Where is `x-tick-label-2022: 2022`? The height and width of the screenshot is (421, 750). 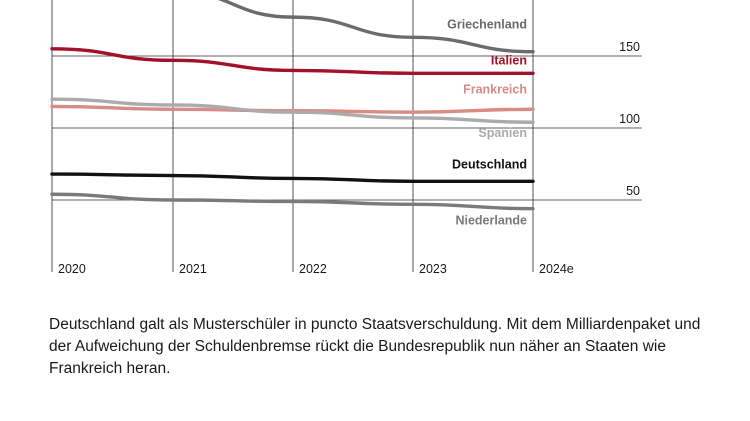 x-tick-label-2022: 2022 is located at coordinates (313, 269).